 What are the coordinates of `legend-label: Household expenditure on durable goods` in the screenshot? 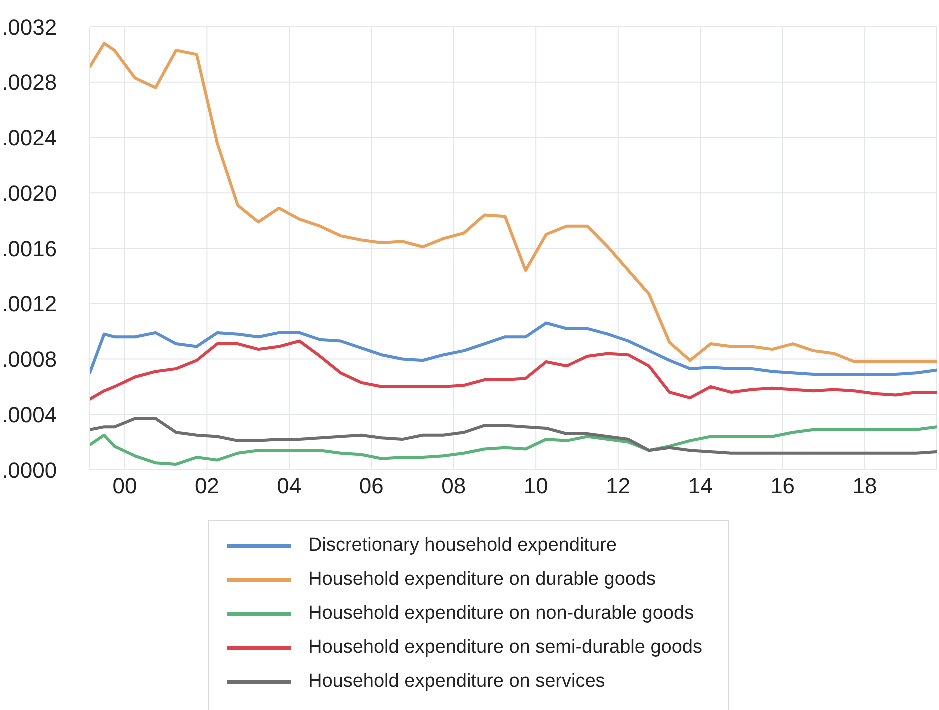 It's located at (482, 580).